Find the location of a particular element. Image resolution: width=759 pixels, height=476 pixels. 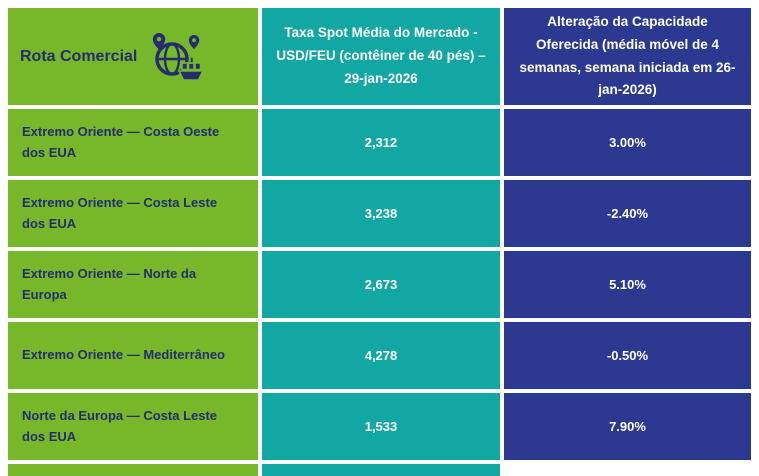

route-cell: Extremo Oriente — Mediterrâneo is located at coordinates (133, 355).